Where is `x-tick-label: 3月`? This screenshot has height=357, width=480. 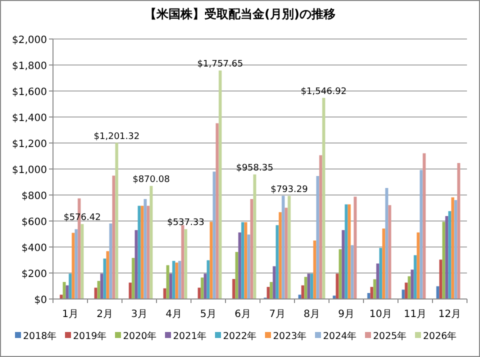 x-tick-label: 3月 is located at coordinates (139, 314).